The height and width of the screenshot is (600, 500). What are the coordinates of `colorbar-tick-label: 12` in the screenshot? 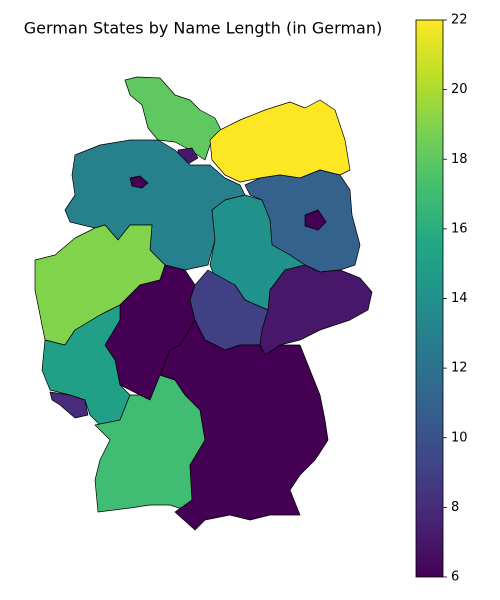 It's located at (459, 368).